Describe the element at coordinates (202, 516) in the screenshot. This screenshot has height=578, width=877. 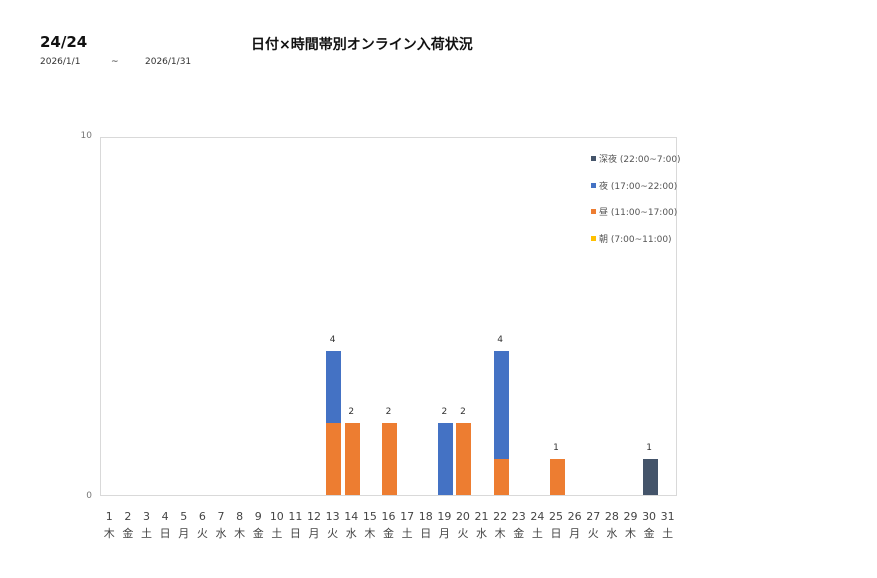
I see `x-day-label: 6` at that location.